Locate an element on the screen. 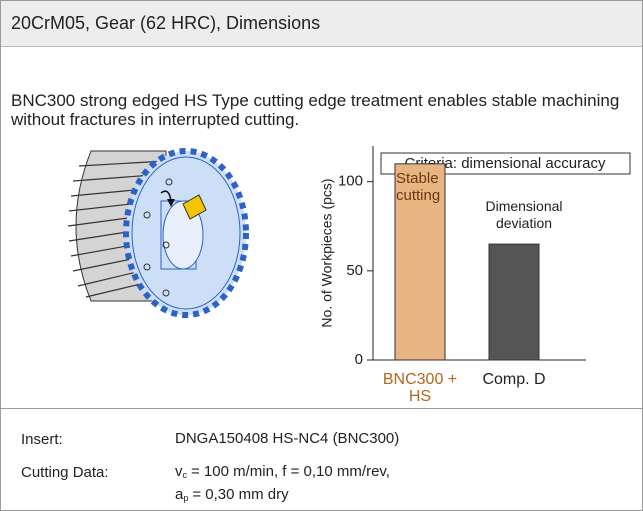  y-tick-label: 100 is located at coordinates (350, 181).